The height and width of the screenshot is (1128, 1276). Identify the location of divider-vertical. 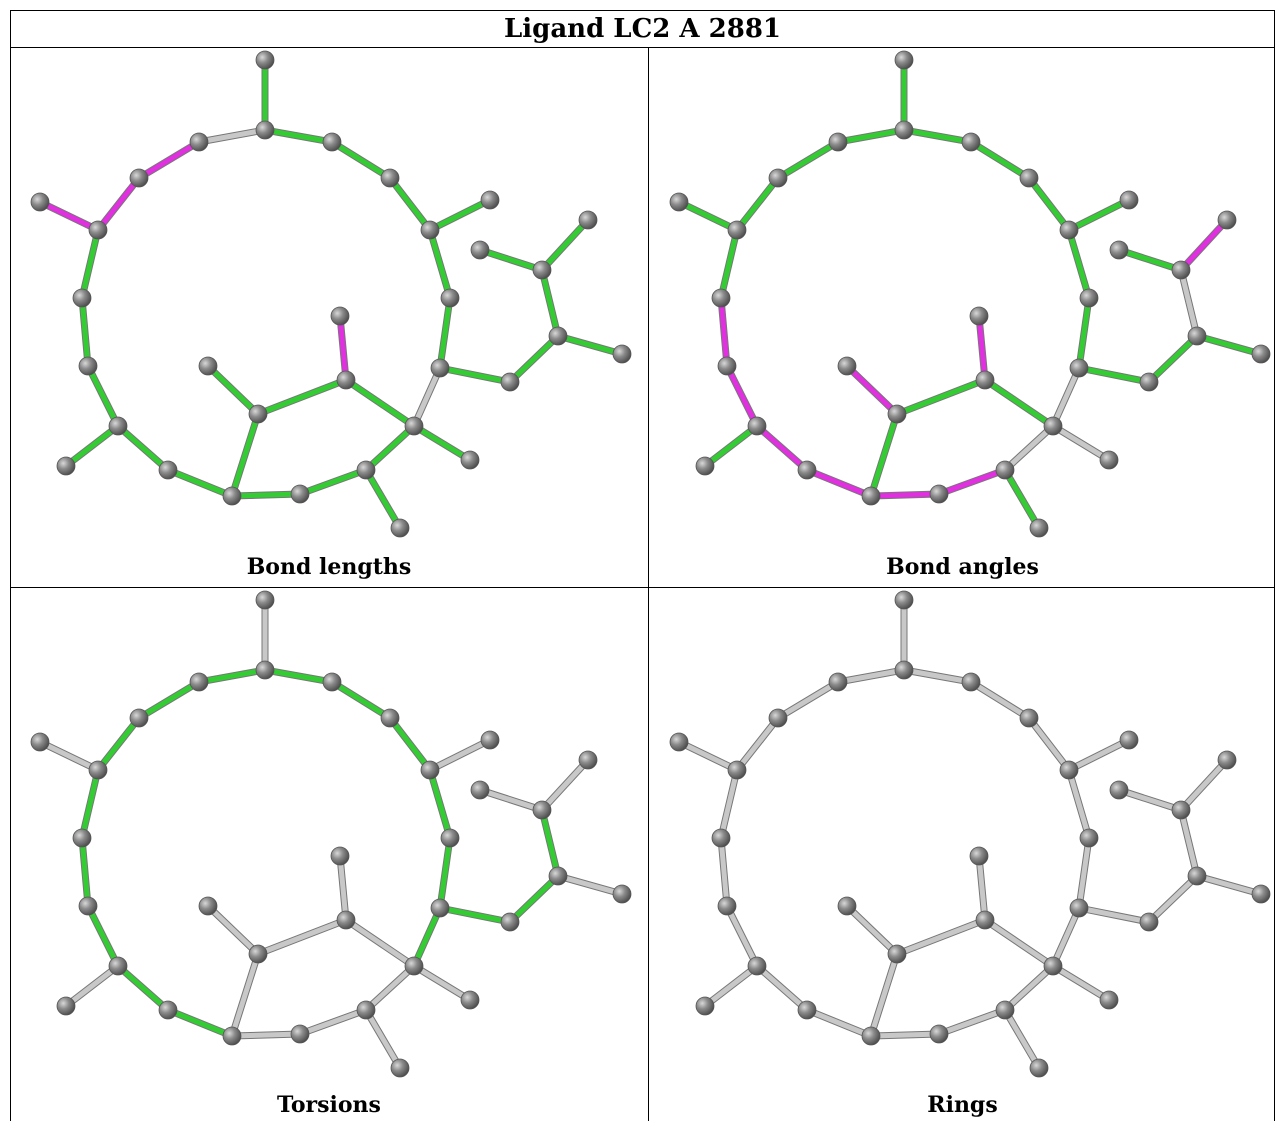
(648, 584).